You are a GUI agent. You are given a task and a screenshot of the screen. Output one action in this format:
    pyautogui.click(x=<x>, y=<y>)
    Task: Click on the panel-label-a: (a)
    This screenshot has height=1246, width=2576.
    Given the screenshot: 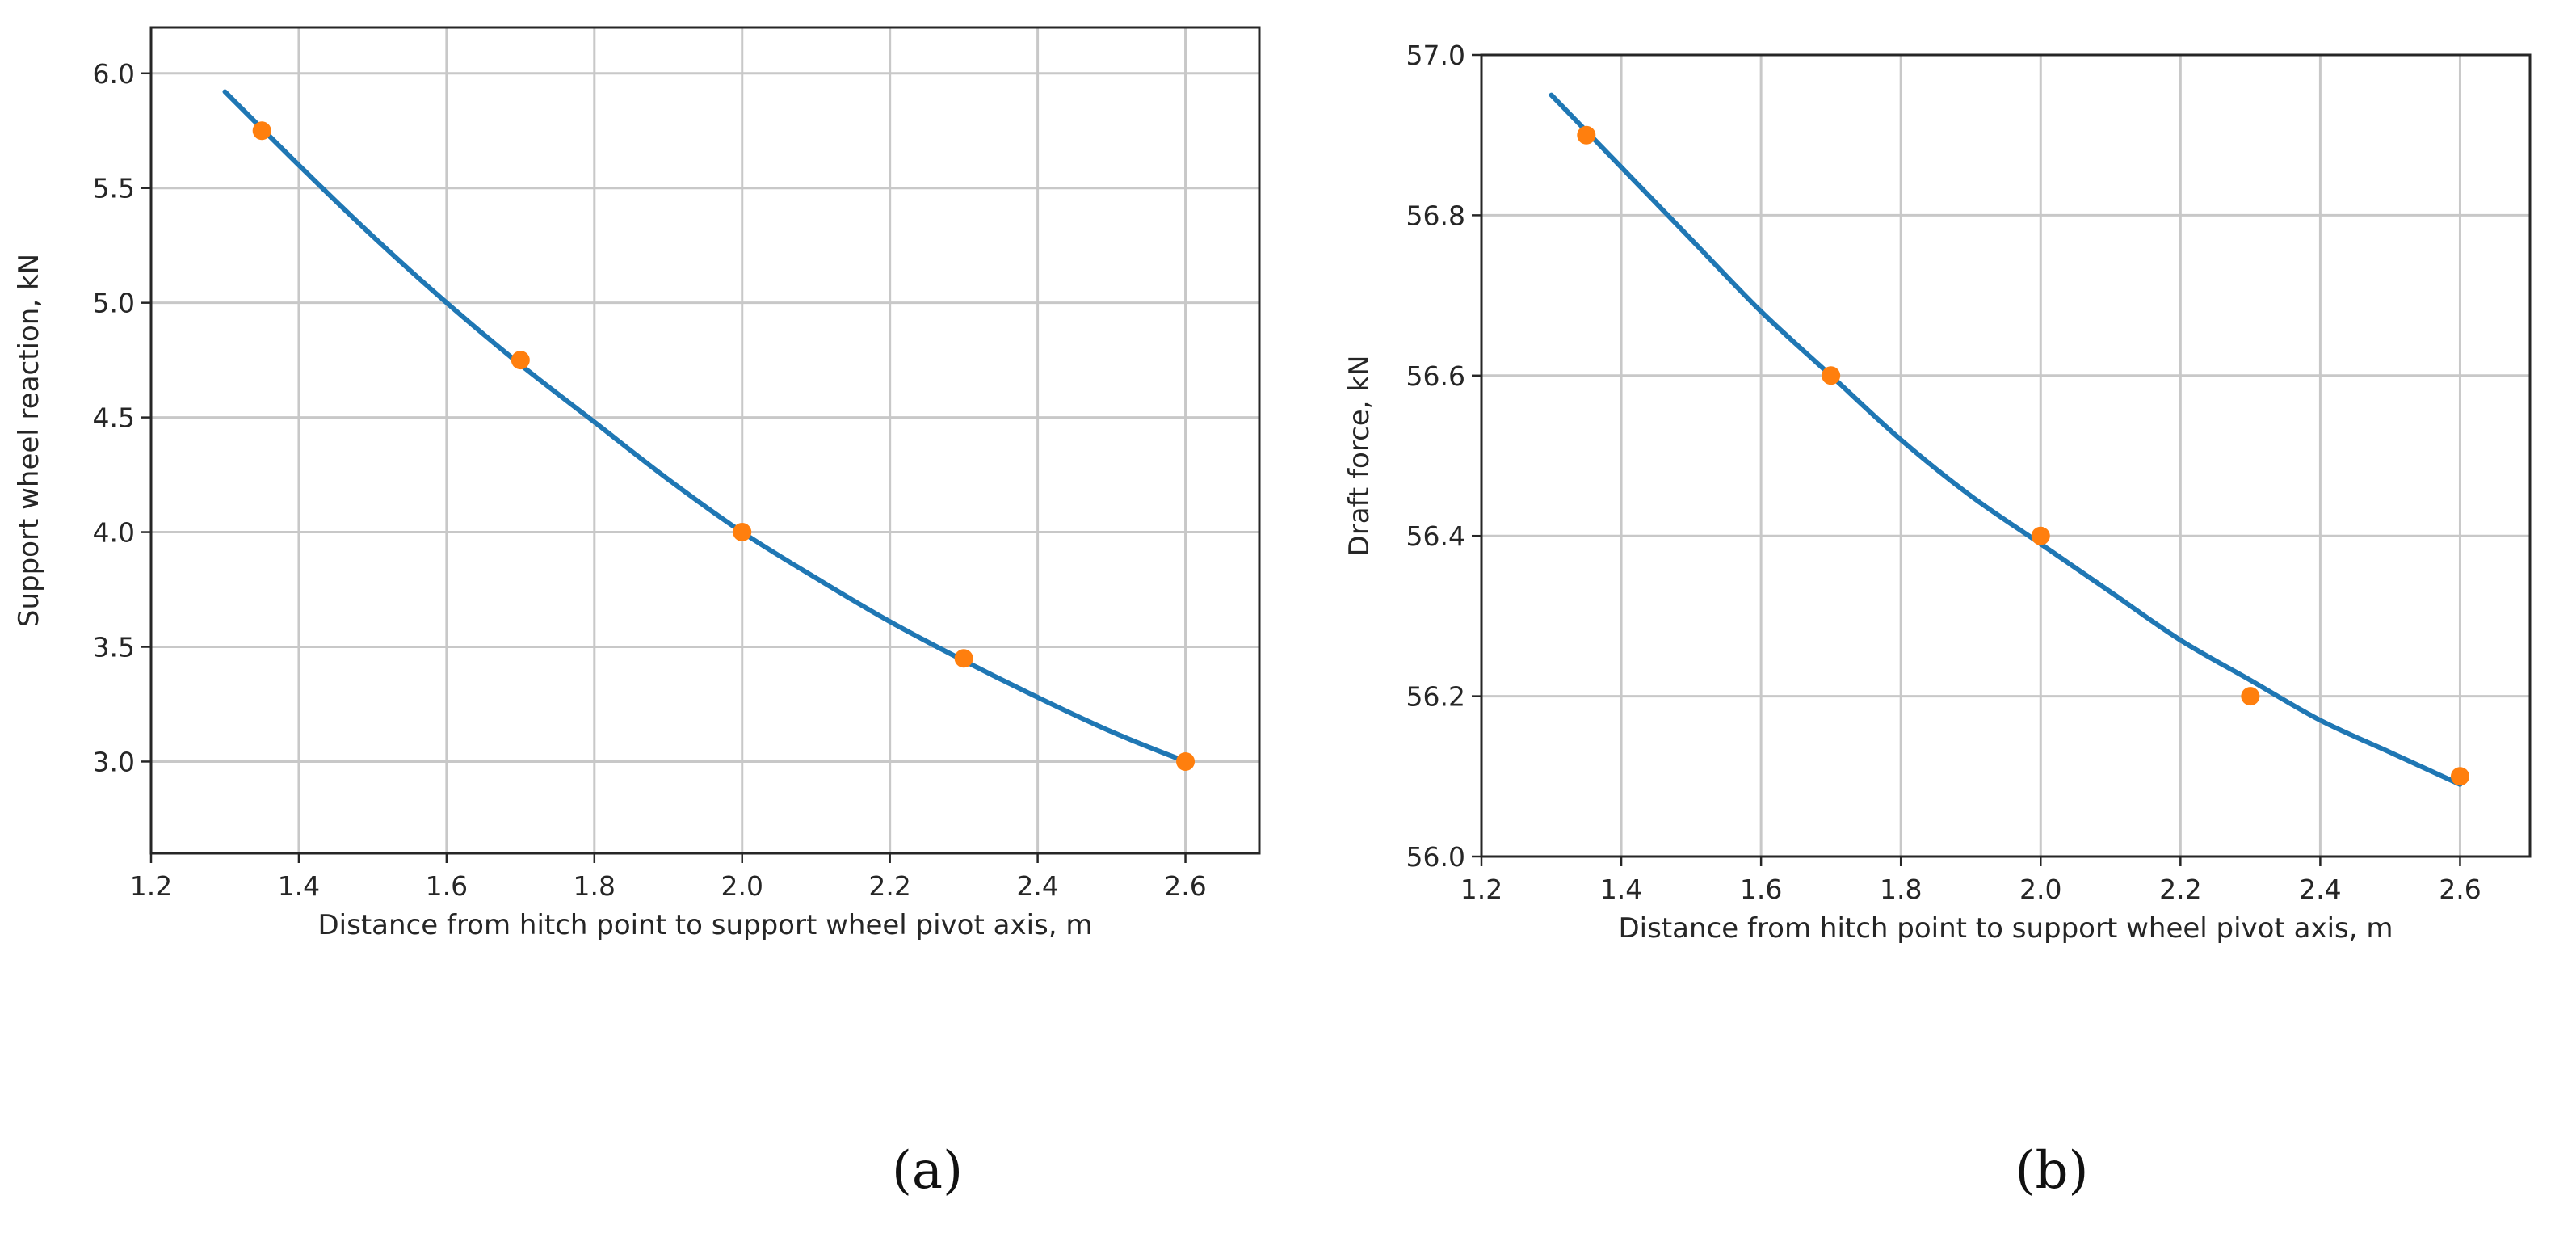 What is the action you would take?
    pyautogui.click(x=928, y=1171)
    